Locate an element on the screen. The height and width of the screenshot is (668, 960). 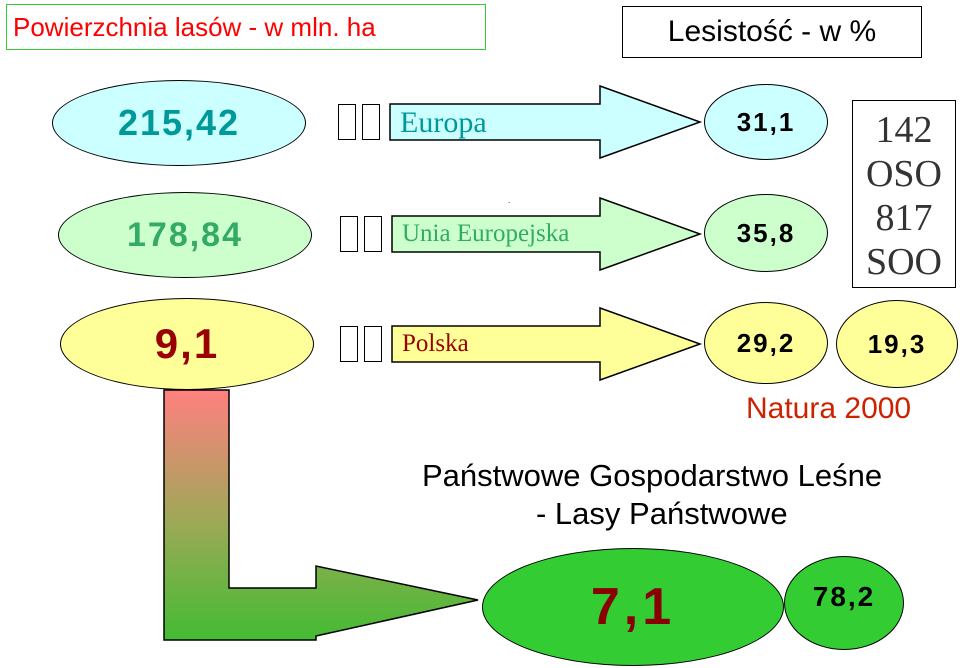
poland-cover-ellipse: 29,2 is located at coordinates (766, 343).